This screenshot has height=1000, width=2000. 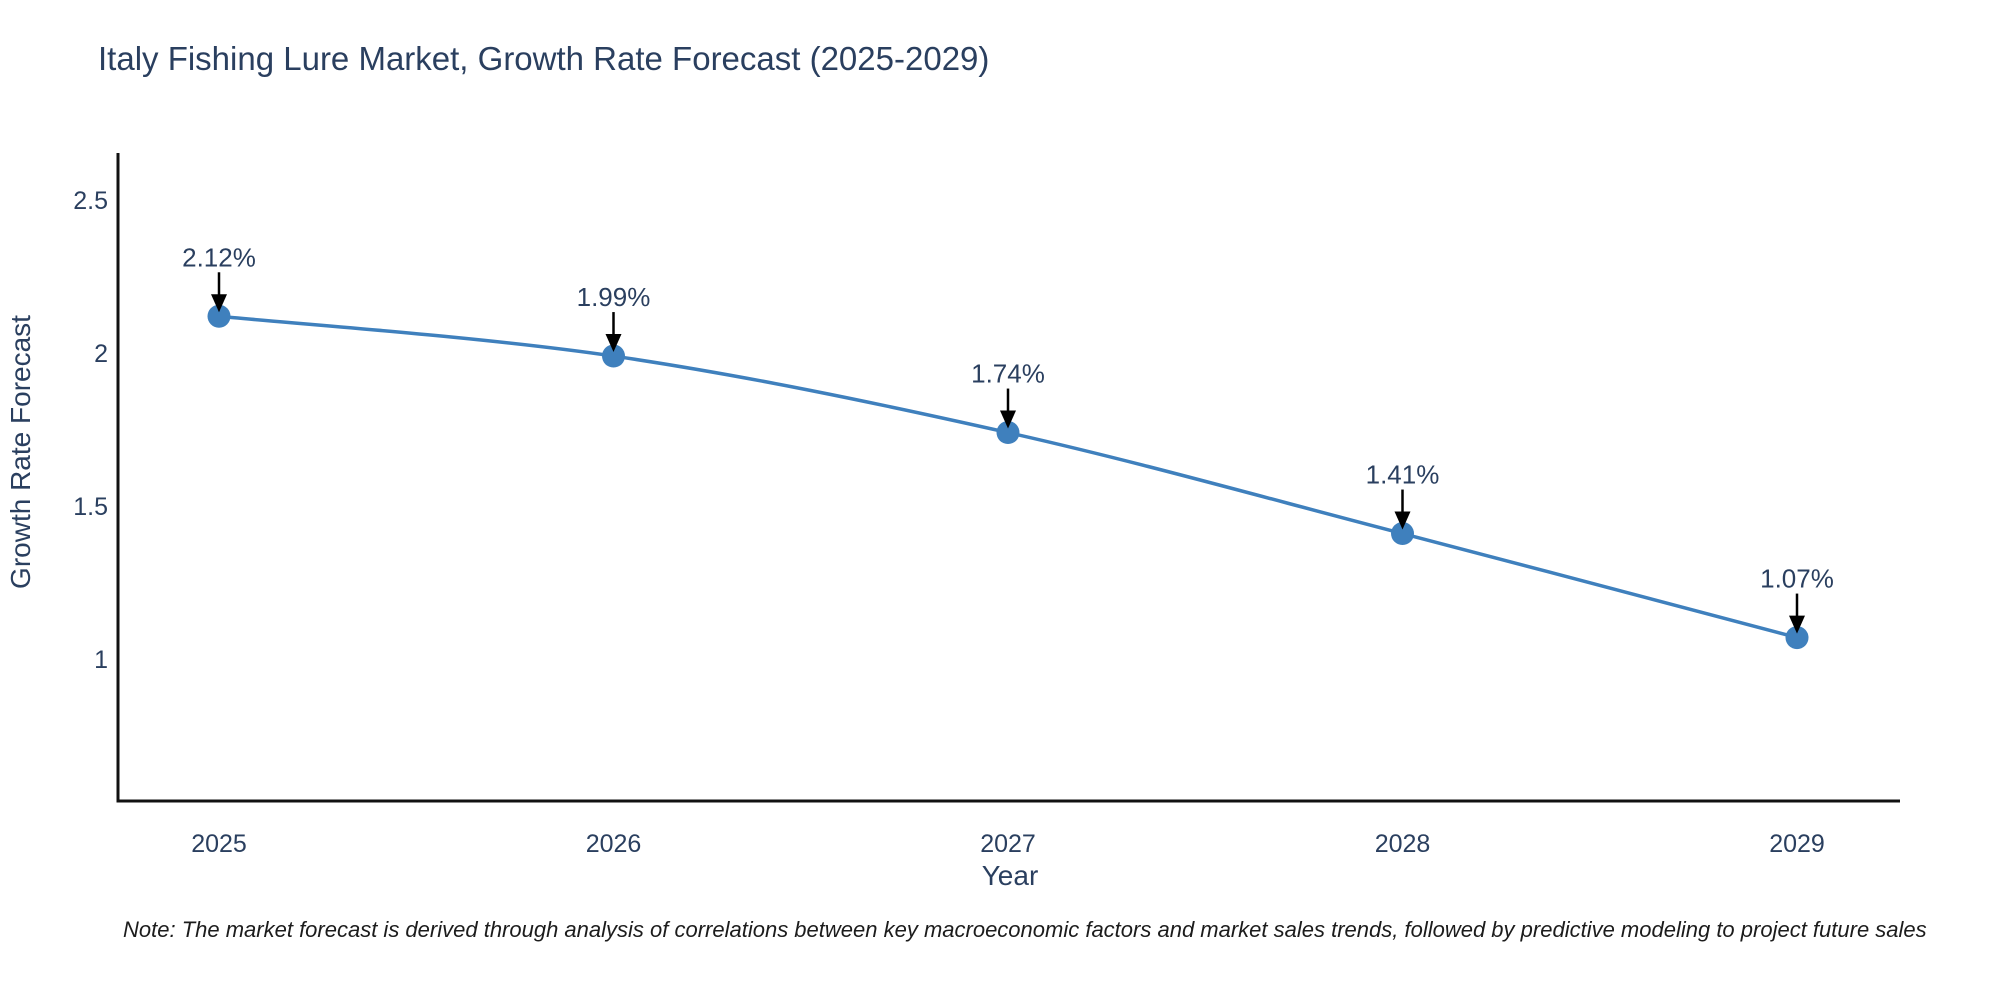 I want to click on x-tick-label: 2025, so click(x=219, y=844).